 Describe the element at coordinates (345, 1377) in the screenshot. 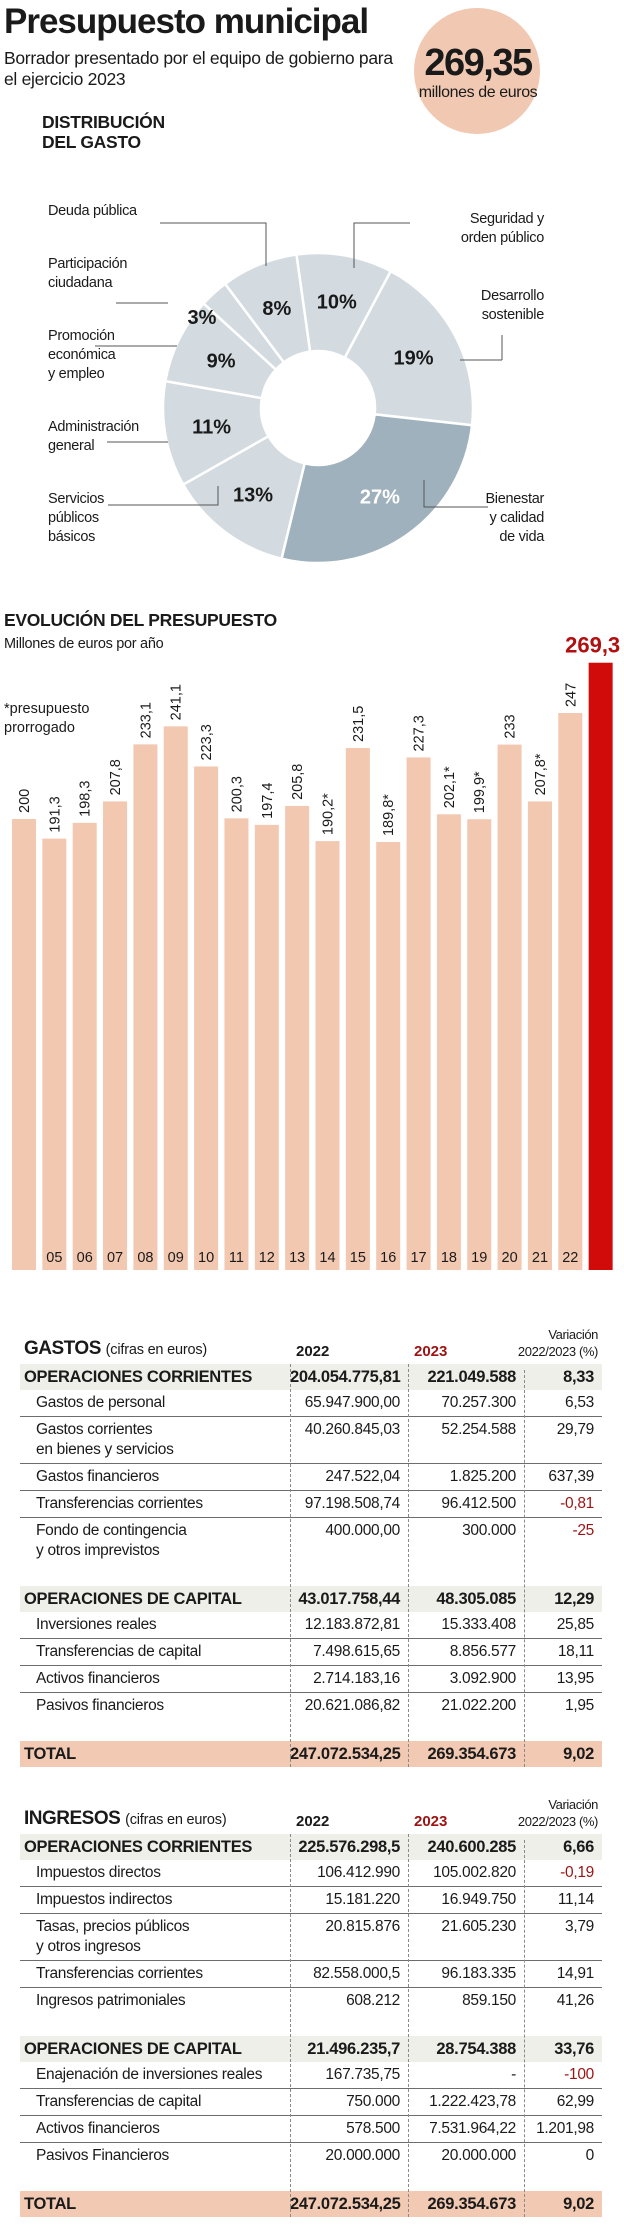

I see `value-2022: 204.054.775,81` at that location.